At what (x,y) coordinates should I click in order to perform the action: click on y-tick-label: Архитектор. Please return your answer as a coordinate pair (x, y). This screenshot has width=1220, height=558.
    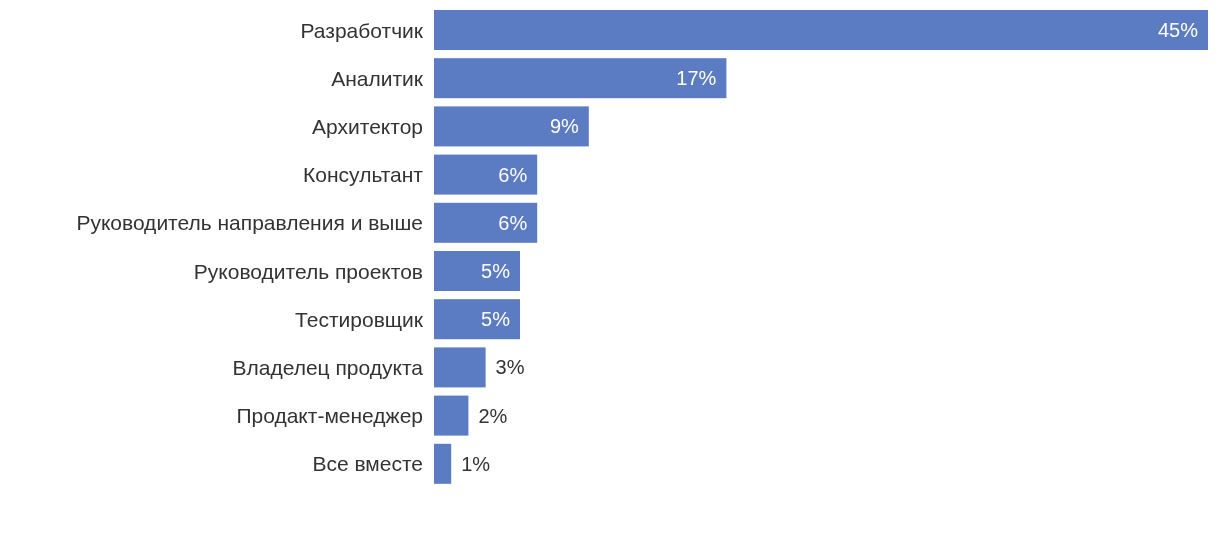
    Looking at the image, I should click on (367, 126).